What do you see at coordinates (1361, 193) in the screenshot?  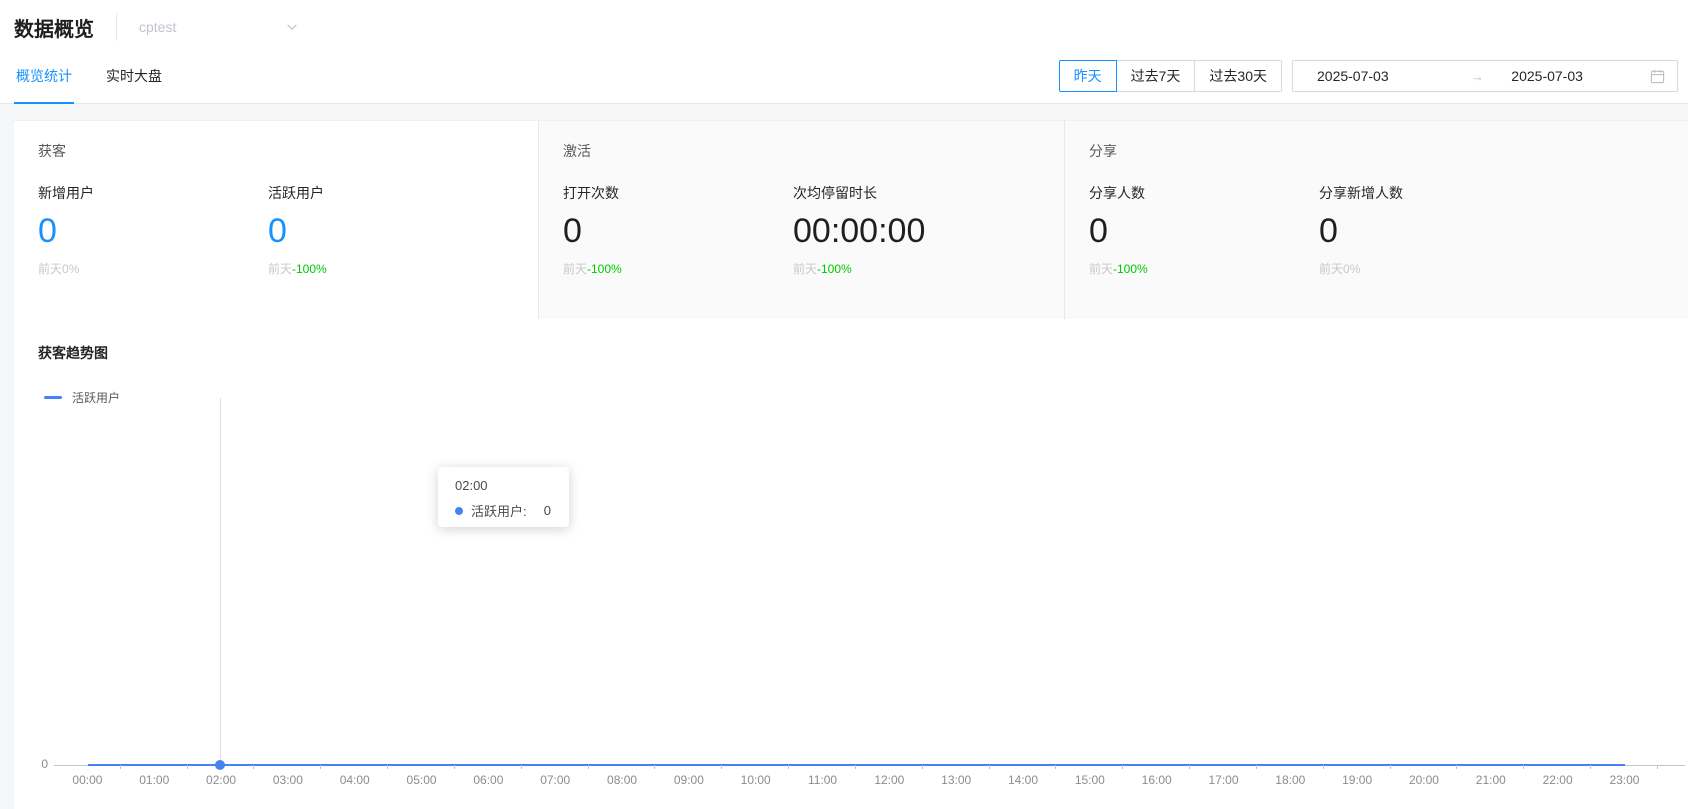 I see `metric-label: 分享新增人数` at bounding box center [1361, 193].